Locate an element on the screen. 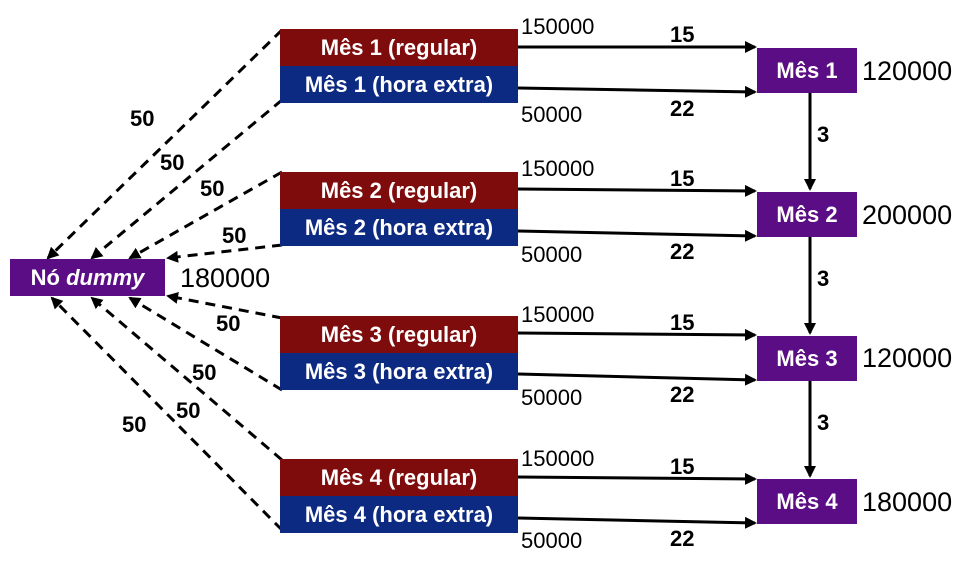 The image size is (980, 570). cost-m4-regular: 15 is located at coordinates (682, 466).